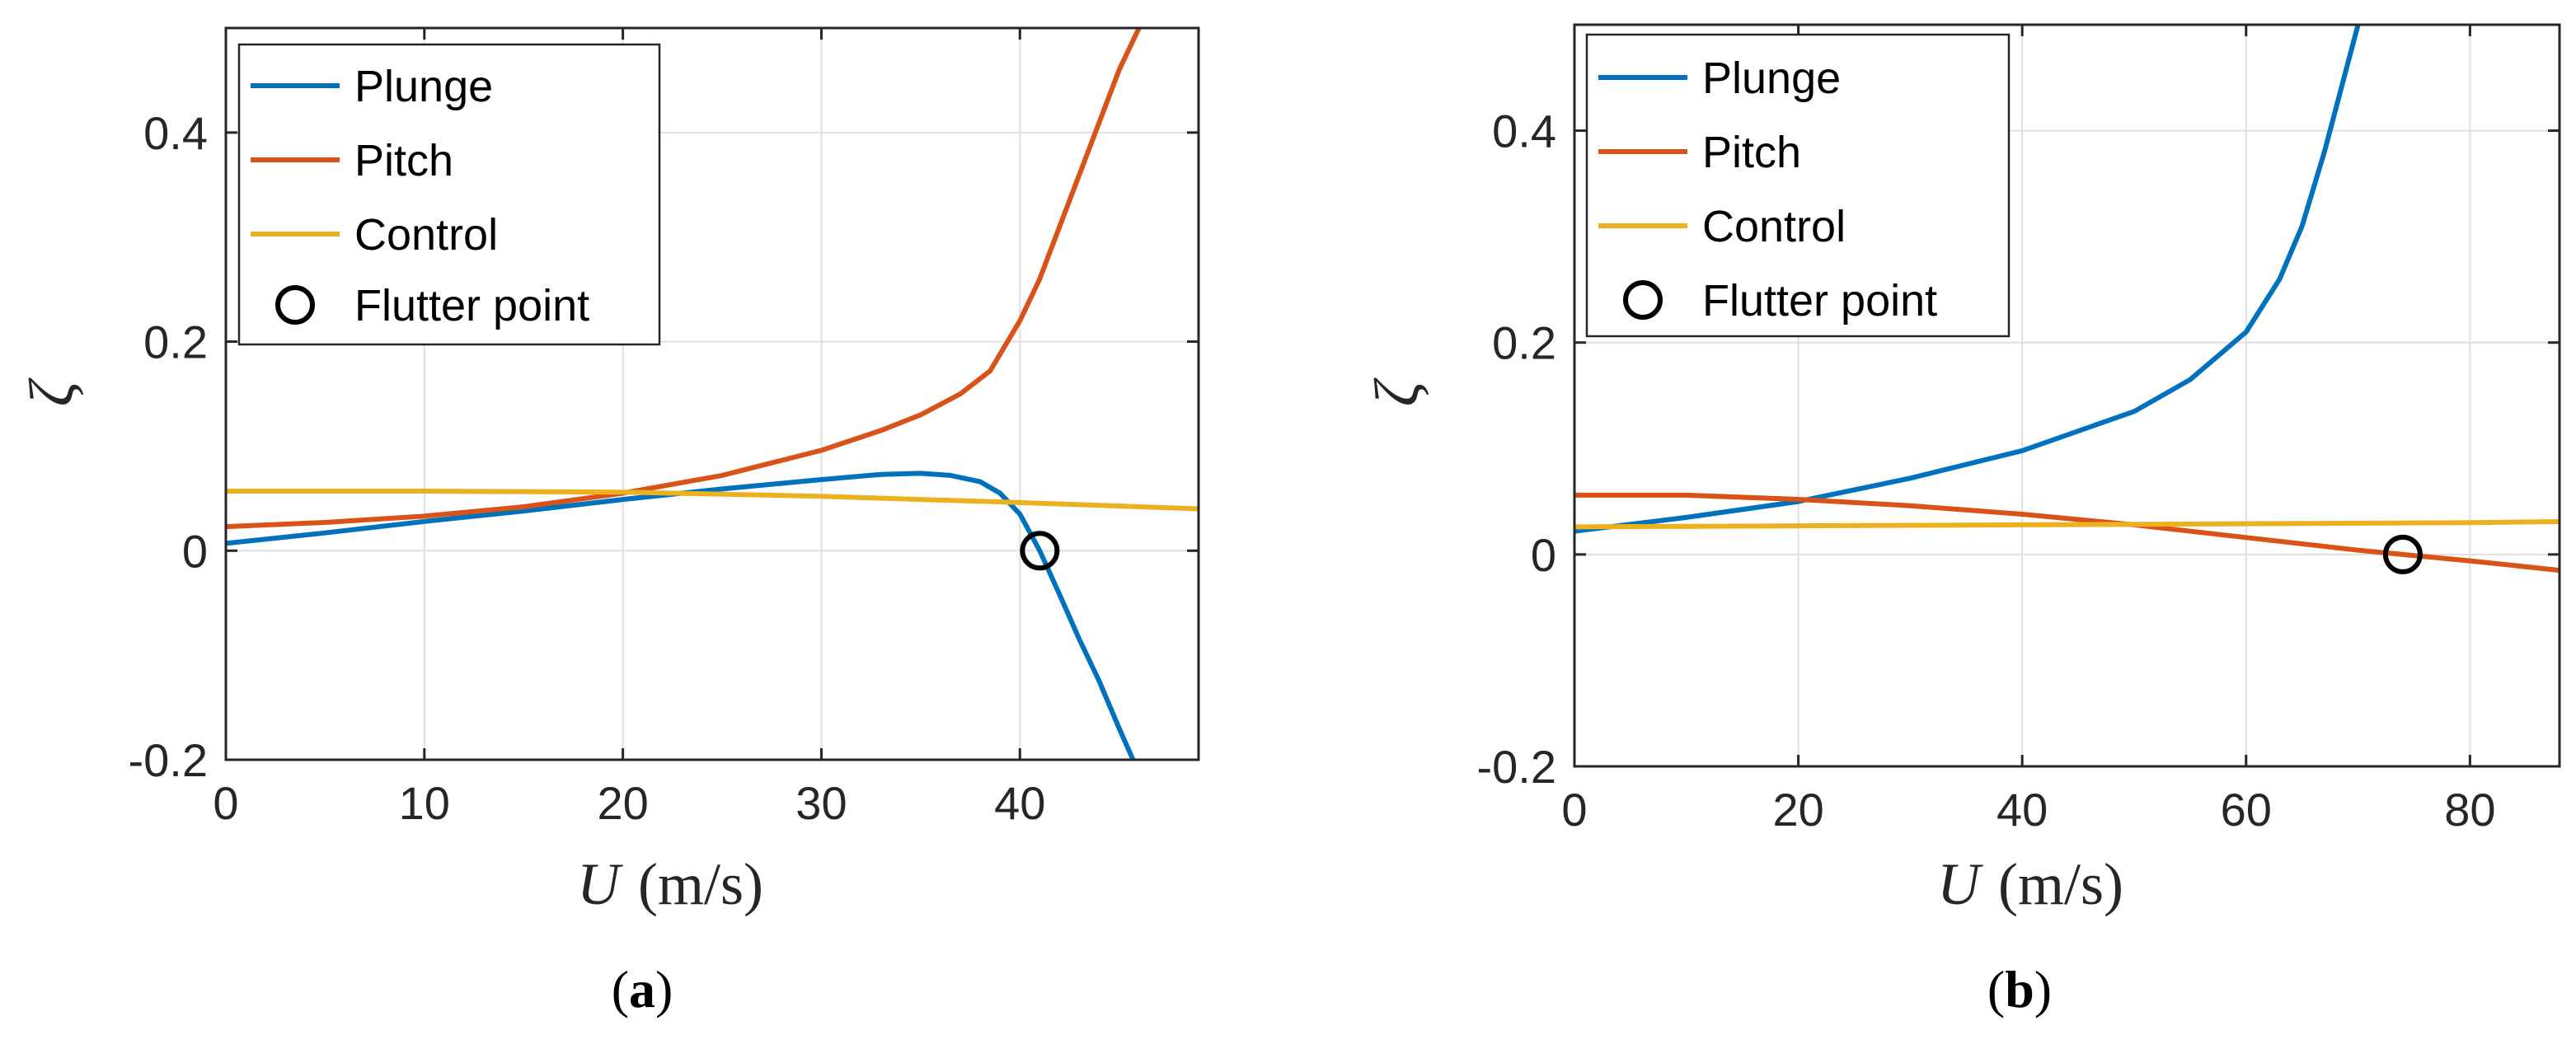  What do you see at coordinates (2067, 533) in the screenshot?
I see `series-line-pitch` at bounding box center [2067, 533].